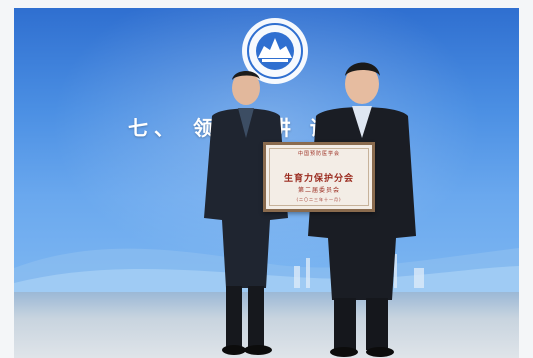  Describe the element at coordinates (275, 51) in the screenshot. I see `society-emblem-icon` at that location.